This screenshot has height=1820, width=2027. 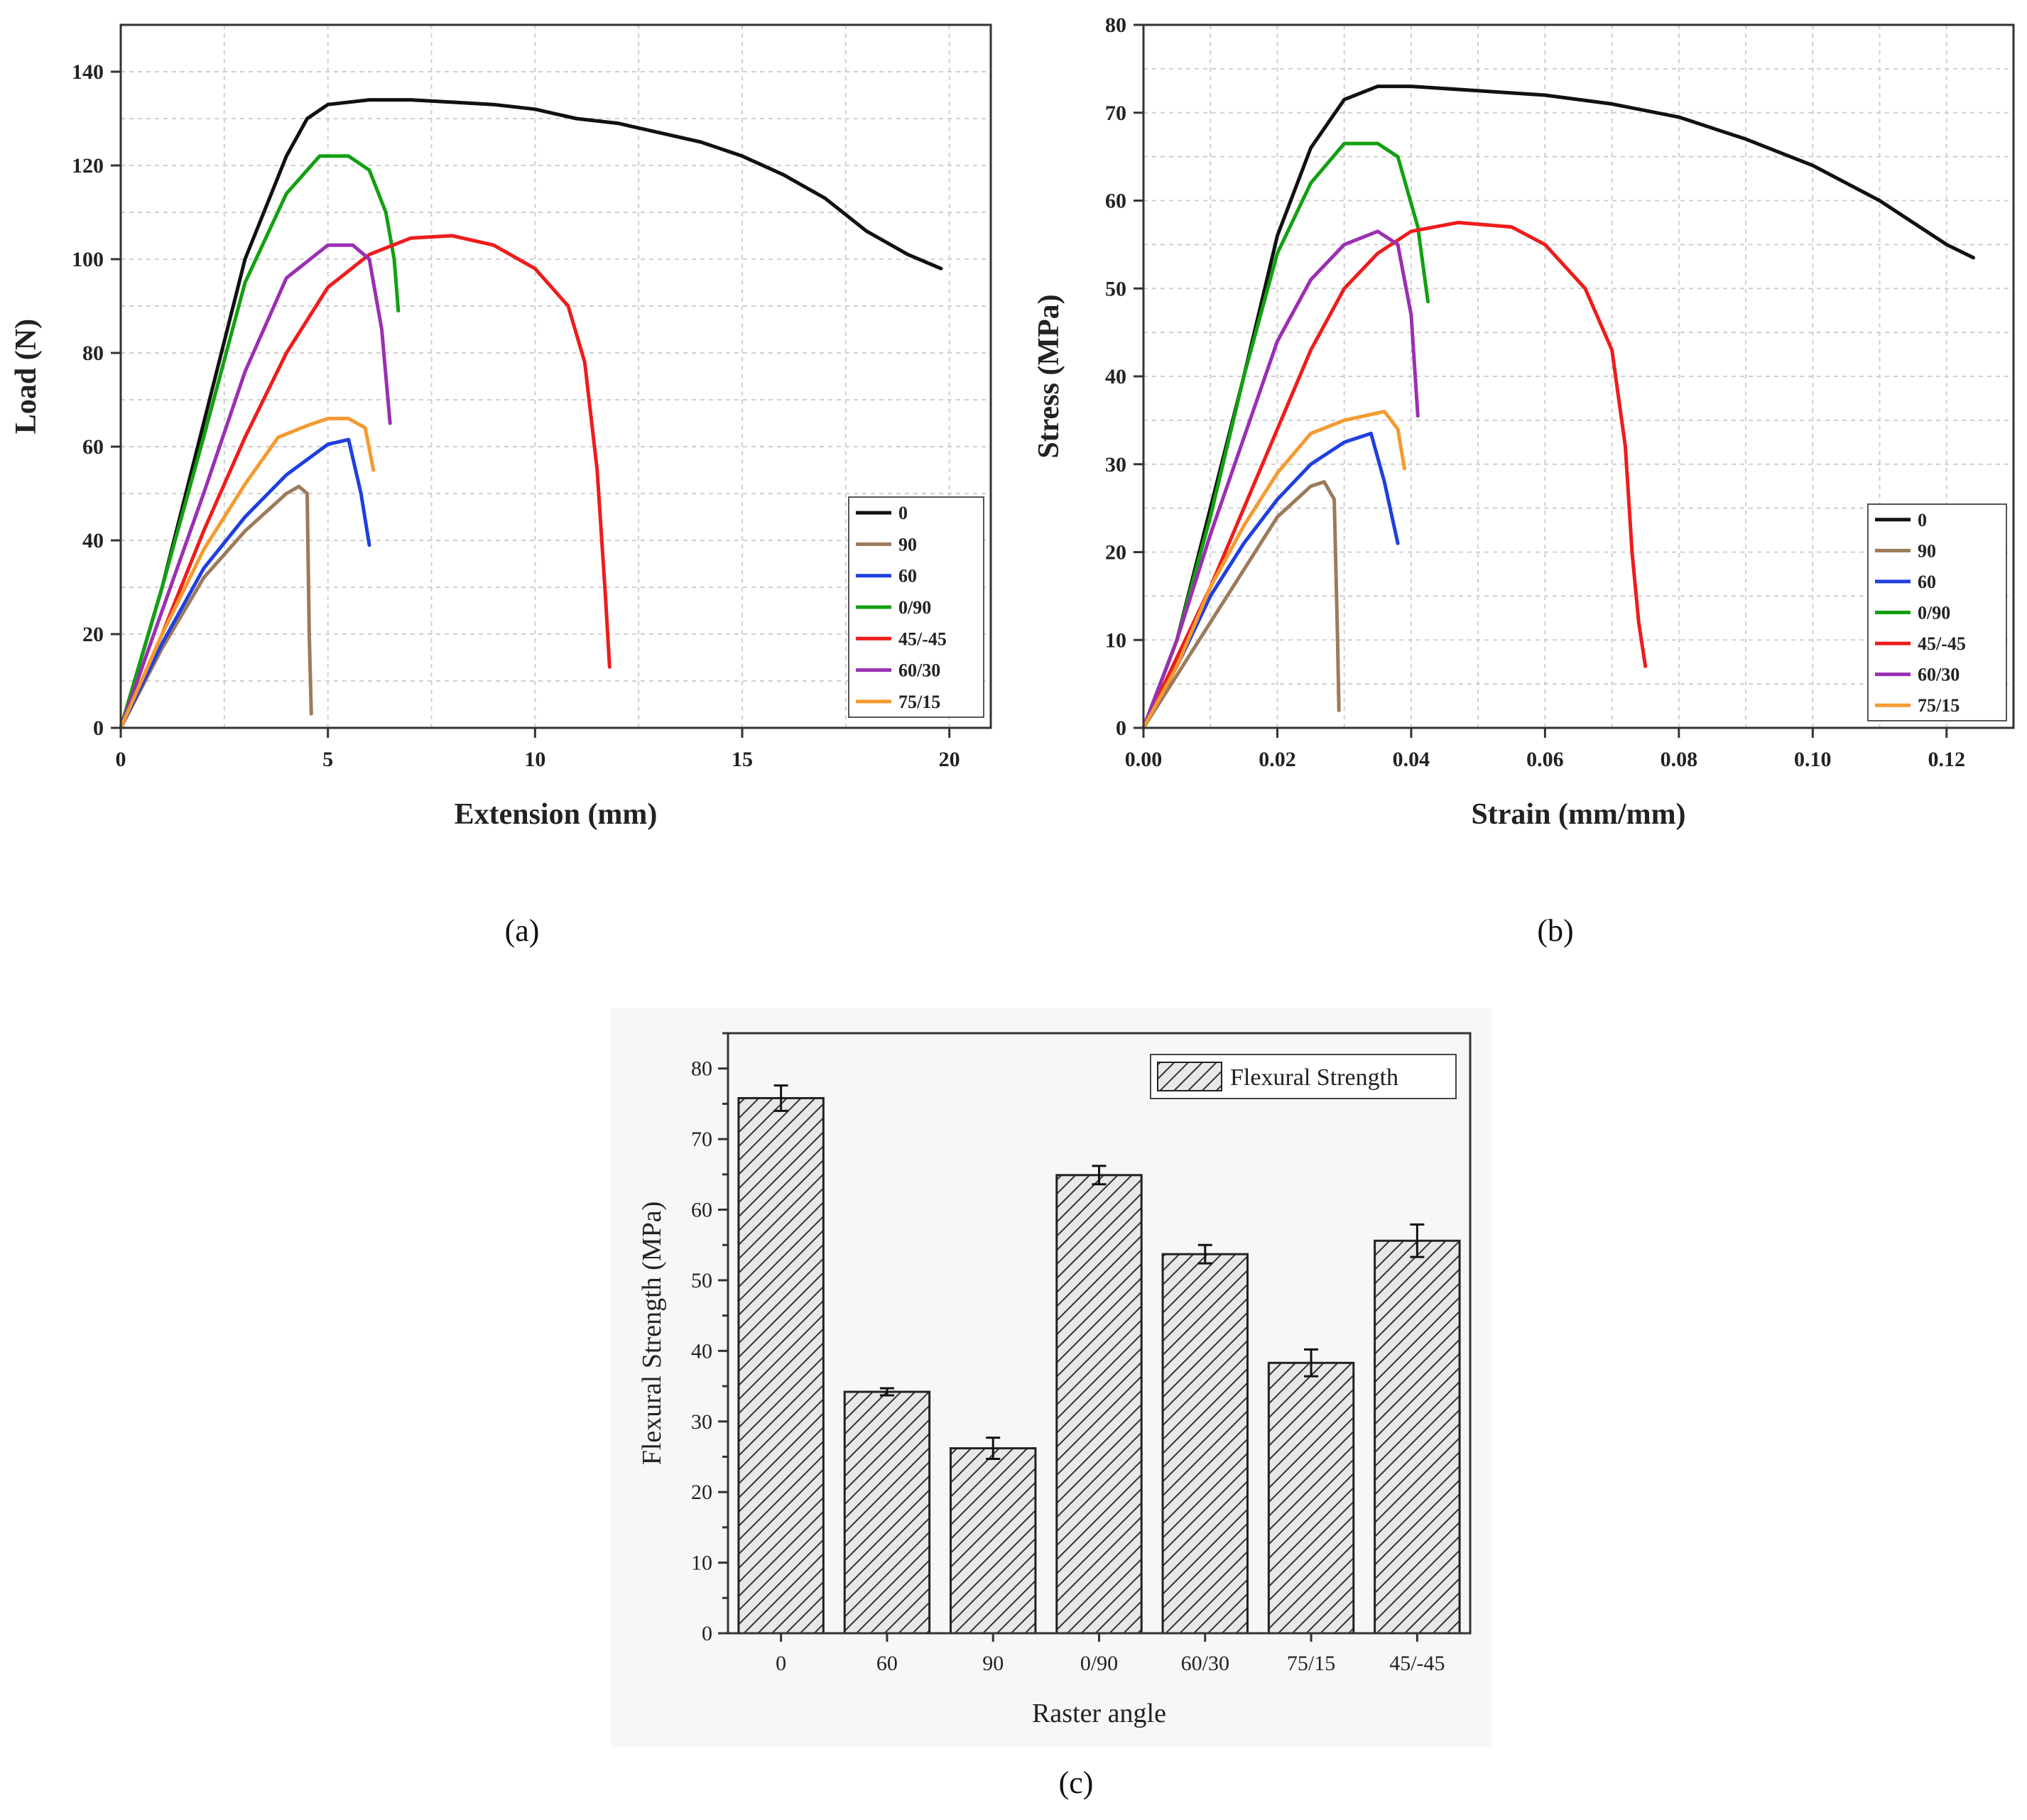 I want to click on c-x-tick-label: 90, so click(x=993, y=1664).